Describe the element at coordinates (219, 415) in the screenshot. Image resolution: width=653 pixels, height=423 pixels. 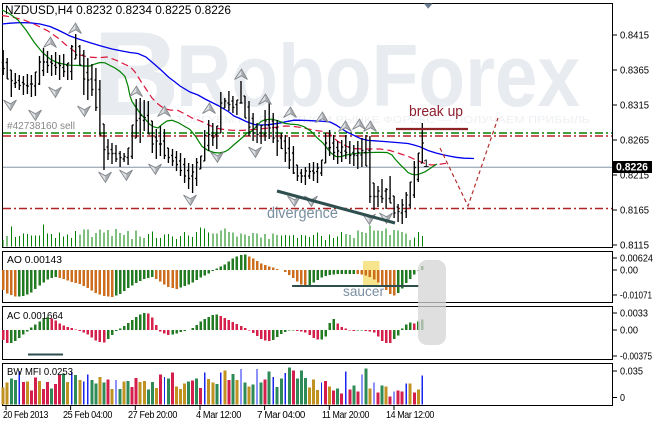
I see `svg-text: 4 Mar 12:00` at that location.